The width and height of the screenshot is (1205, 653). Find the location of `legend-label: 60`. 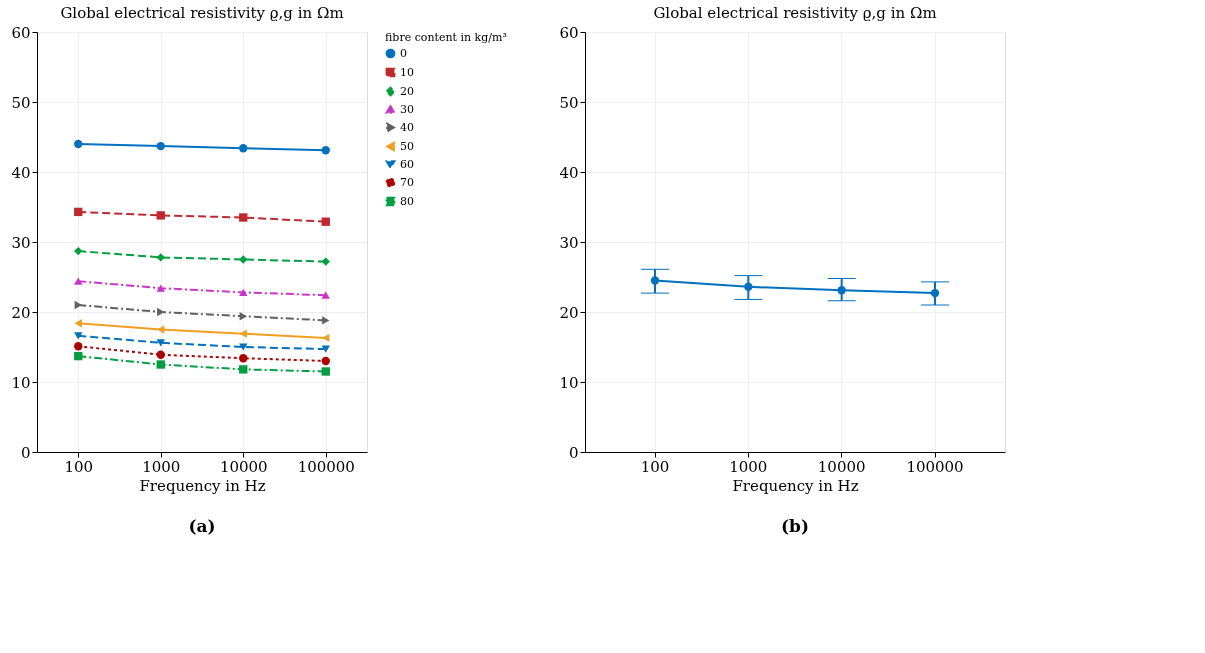

legend-label: 60 is located at coordinates (407, 164).